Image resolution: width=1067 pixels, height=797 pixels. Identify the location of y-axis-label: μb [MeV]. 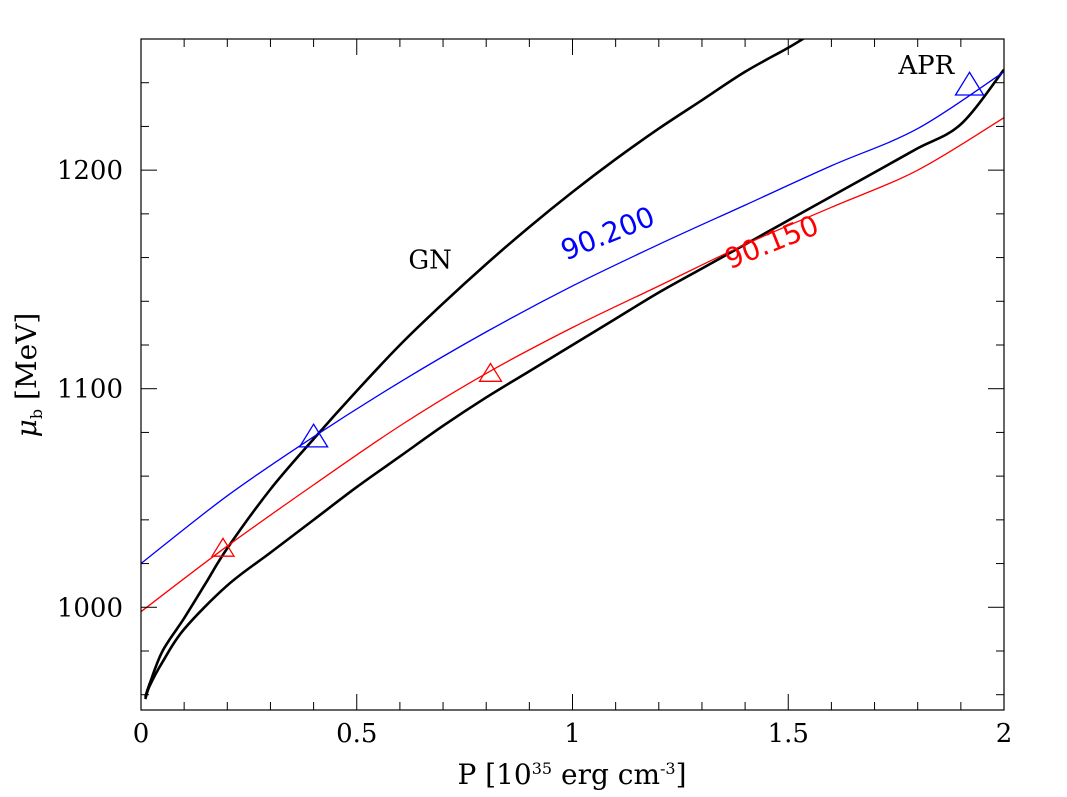
(28, 375).